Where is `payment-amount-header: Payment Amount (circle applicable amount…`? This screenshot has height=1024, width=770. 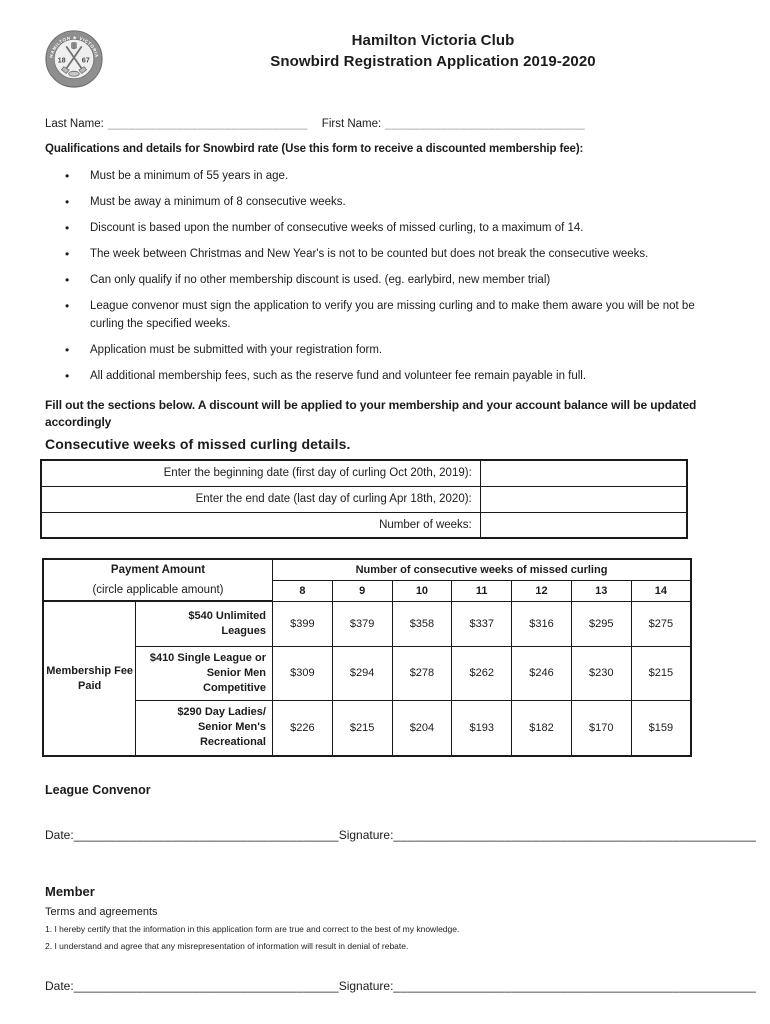 payment-amount-header: Payment Amount (circle applicable amount… is located at coordinates (157, 580).